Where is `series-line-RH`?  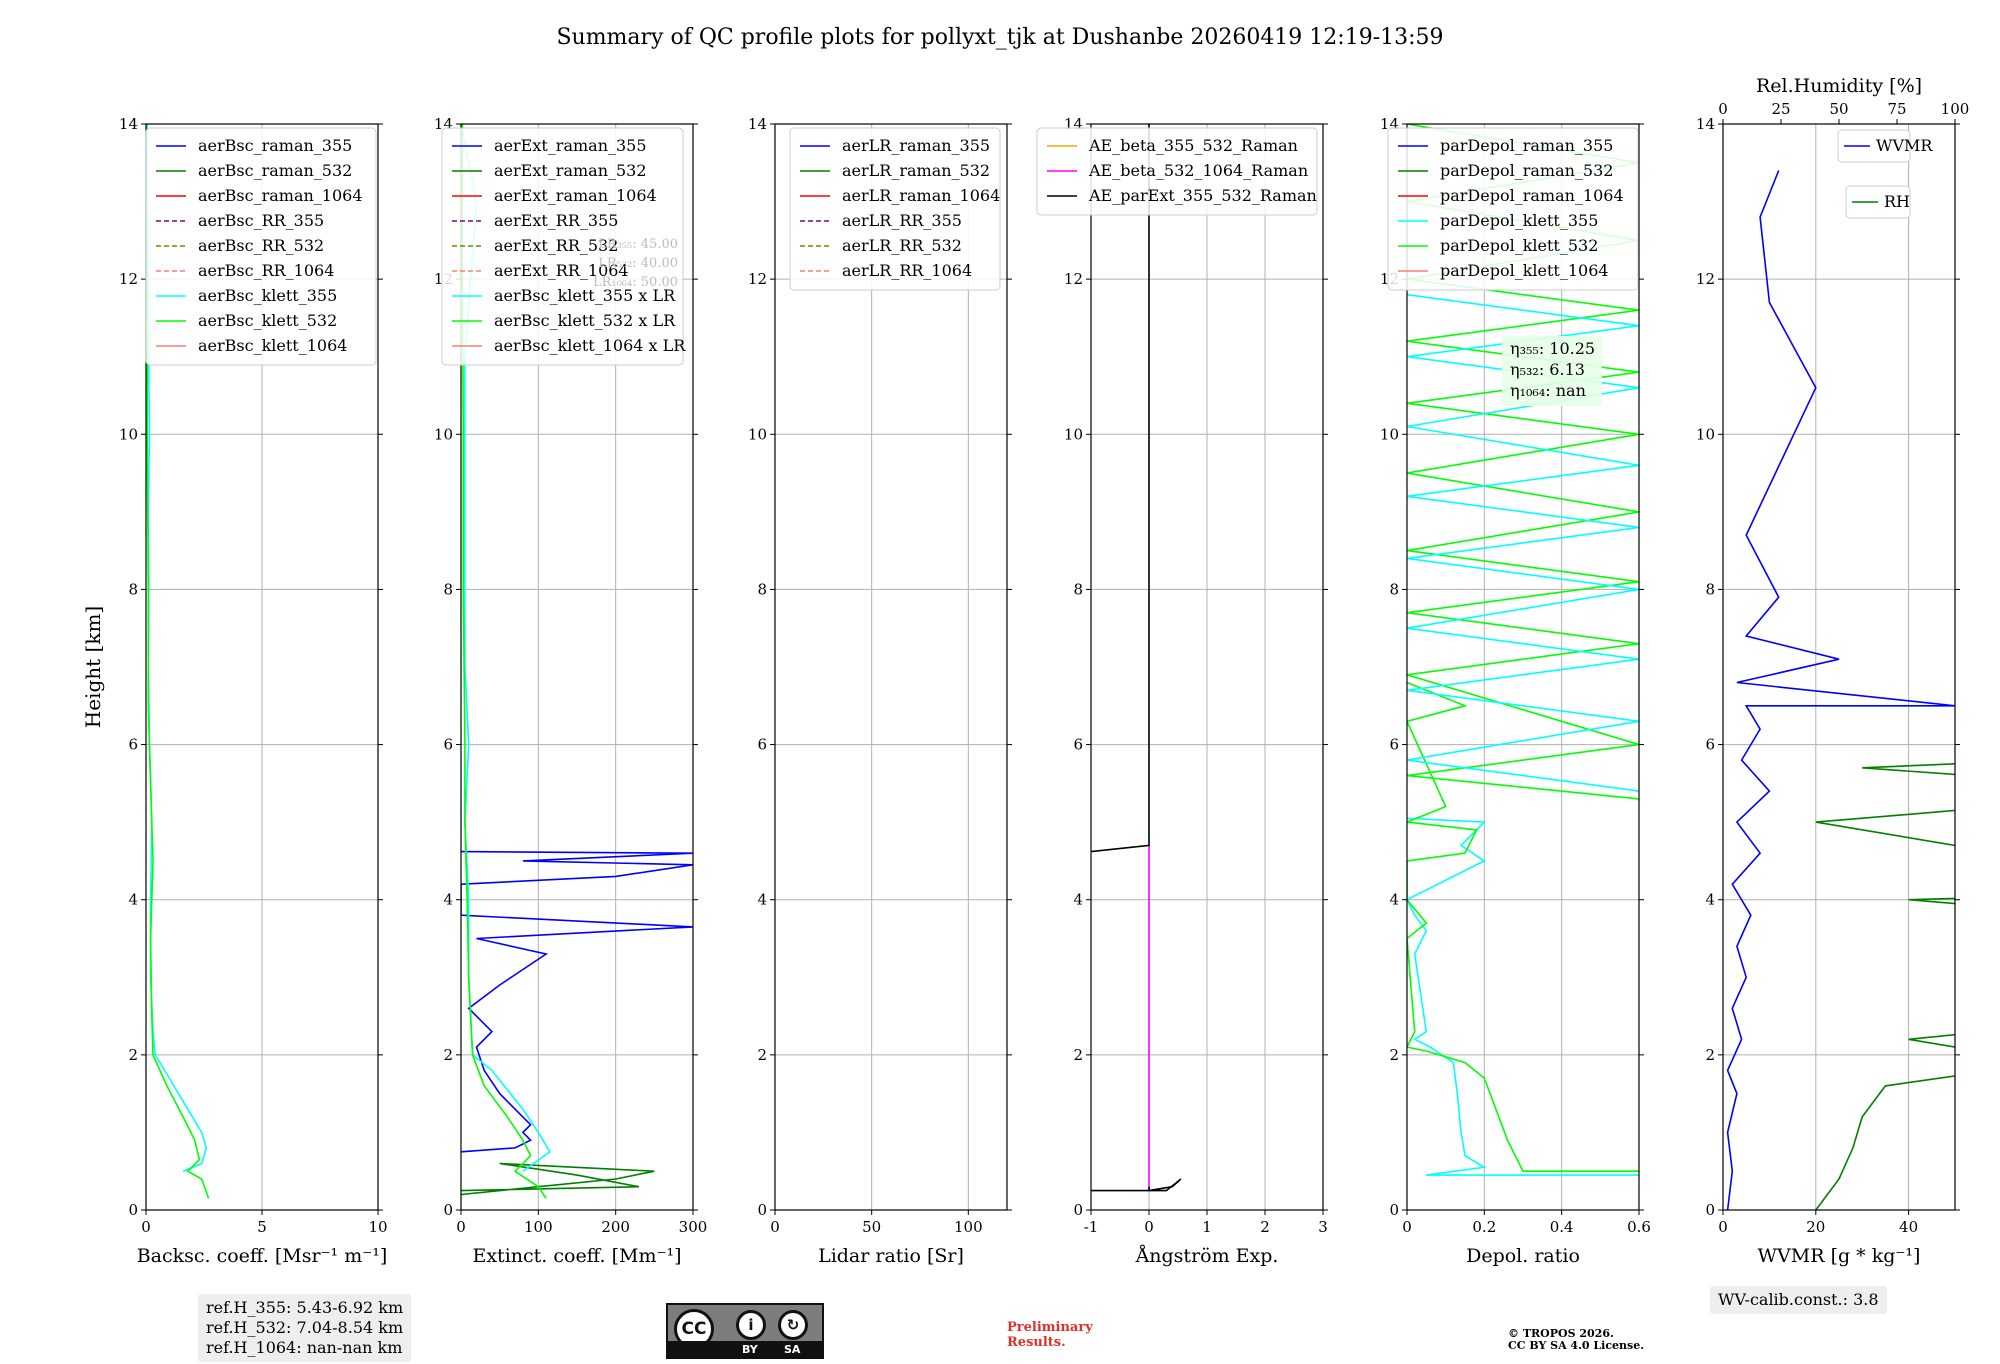
series-line-RH is located at coordinates (1885, 986).